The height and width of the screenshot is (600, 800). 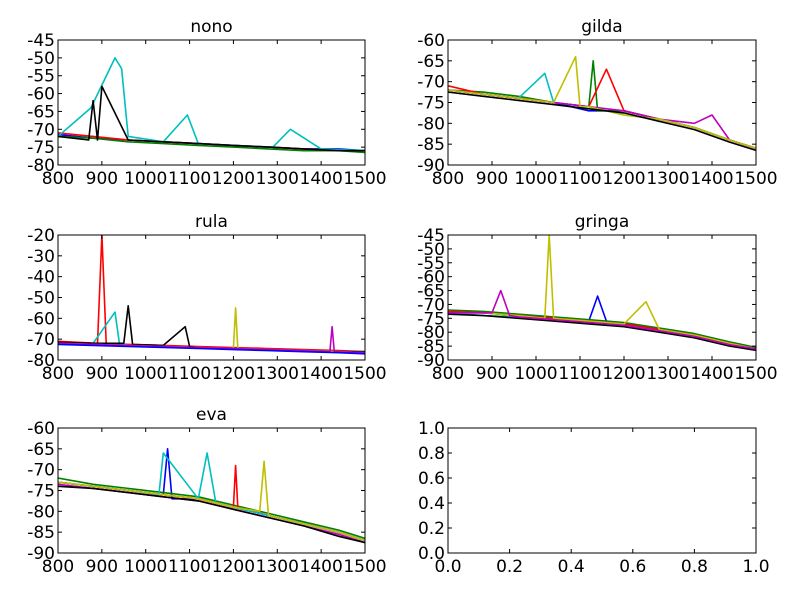 I want to click on subplot-title: rula, so click(x=211, y=222).